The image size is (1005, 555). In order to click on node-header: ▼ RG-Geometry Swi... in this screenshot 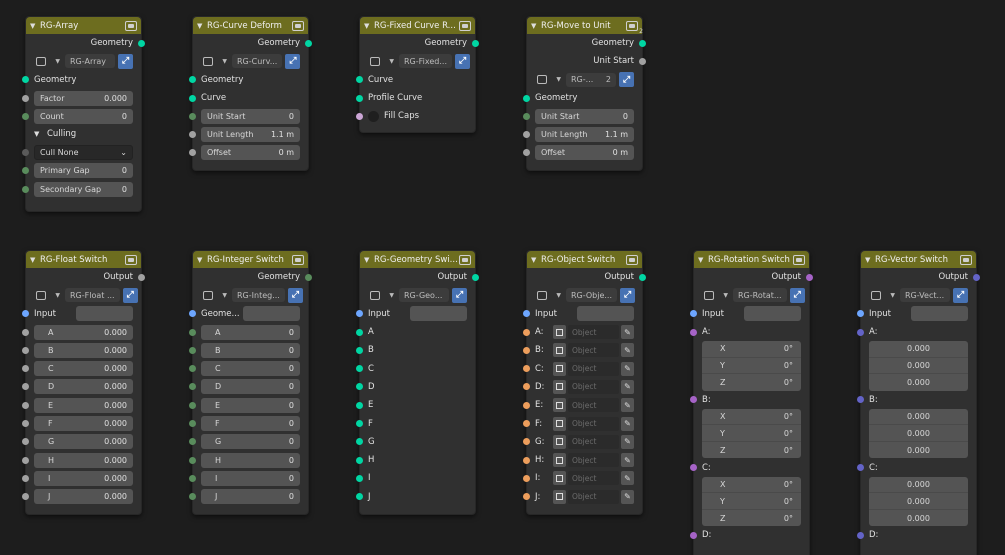, I will do `click(417, 259)`.